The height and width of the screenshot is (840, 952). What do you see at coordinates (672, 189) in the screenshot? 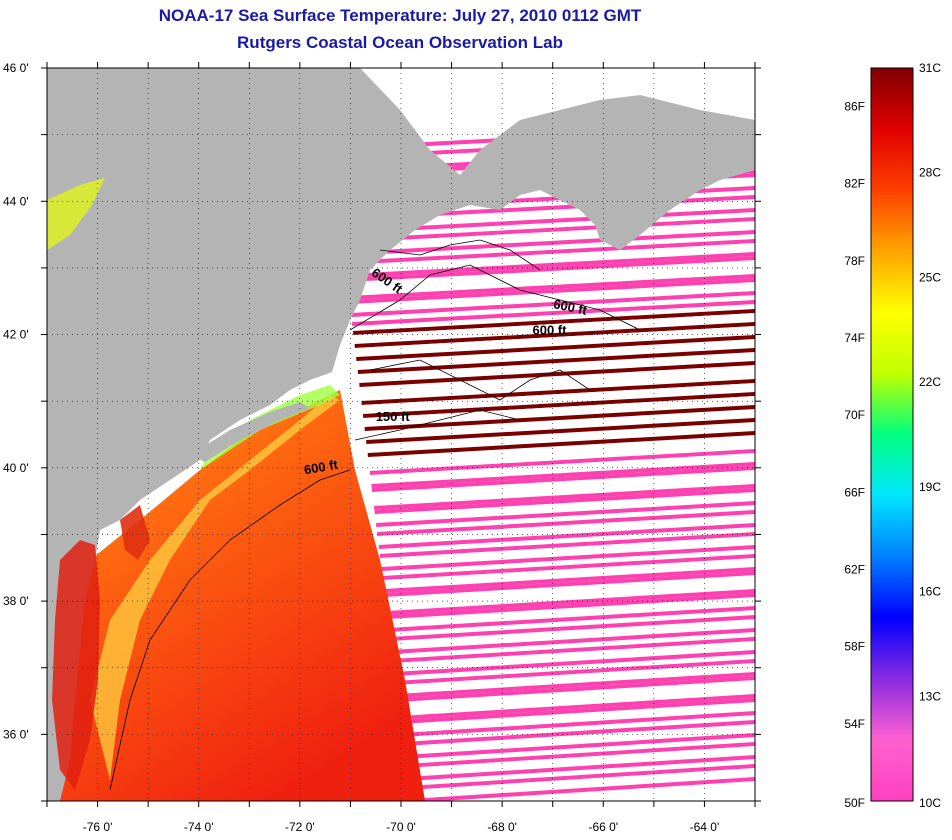
I see `land-nova-scotia` at bounding box center [672, 189].